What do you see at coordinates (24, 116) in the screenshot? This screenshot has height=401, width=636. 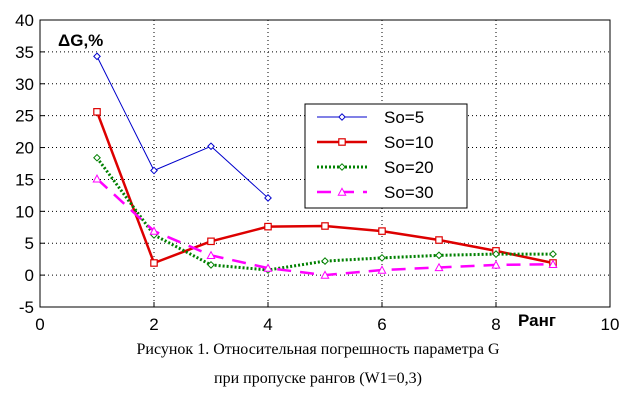 I see `y-tick-label: 25` at bounding box center [24, 116].